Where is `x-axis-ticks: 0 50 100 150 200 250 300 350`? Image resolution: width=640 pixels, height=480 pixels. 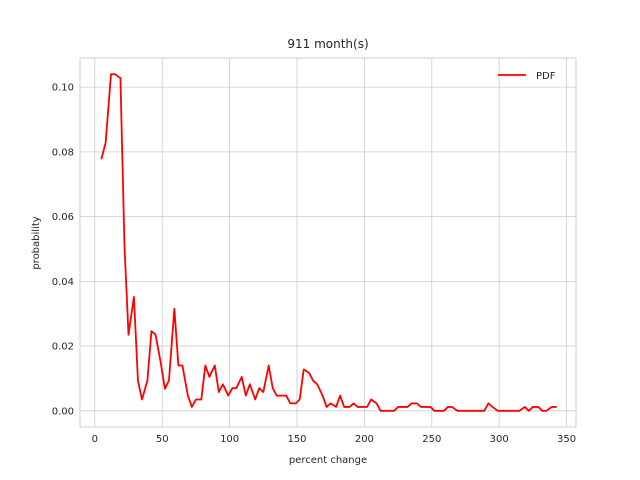 x-axis-ticks: 0 50 100 150 200 250 300 350 is located at coordinates (334, 439).